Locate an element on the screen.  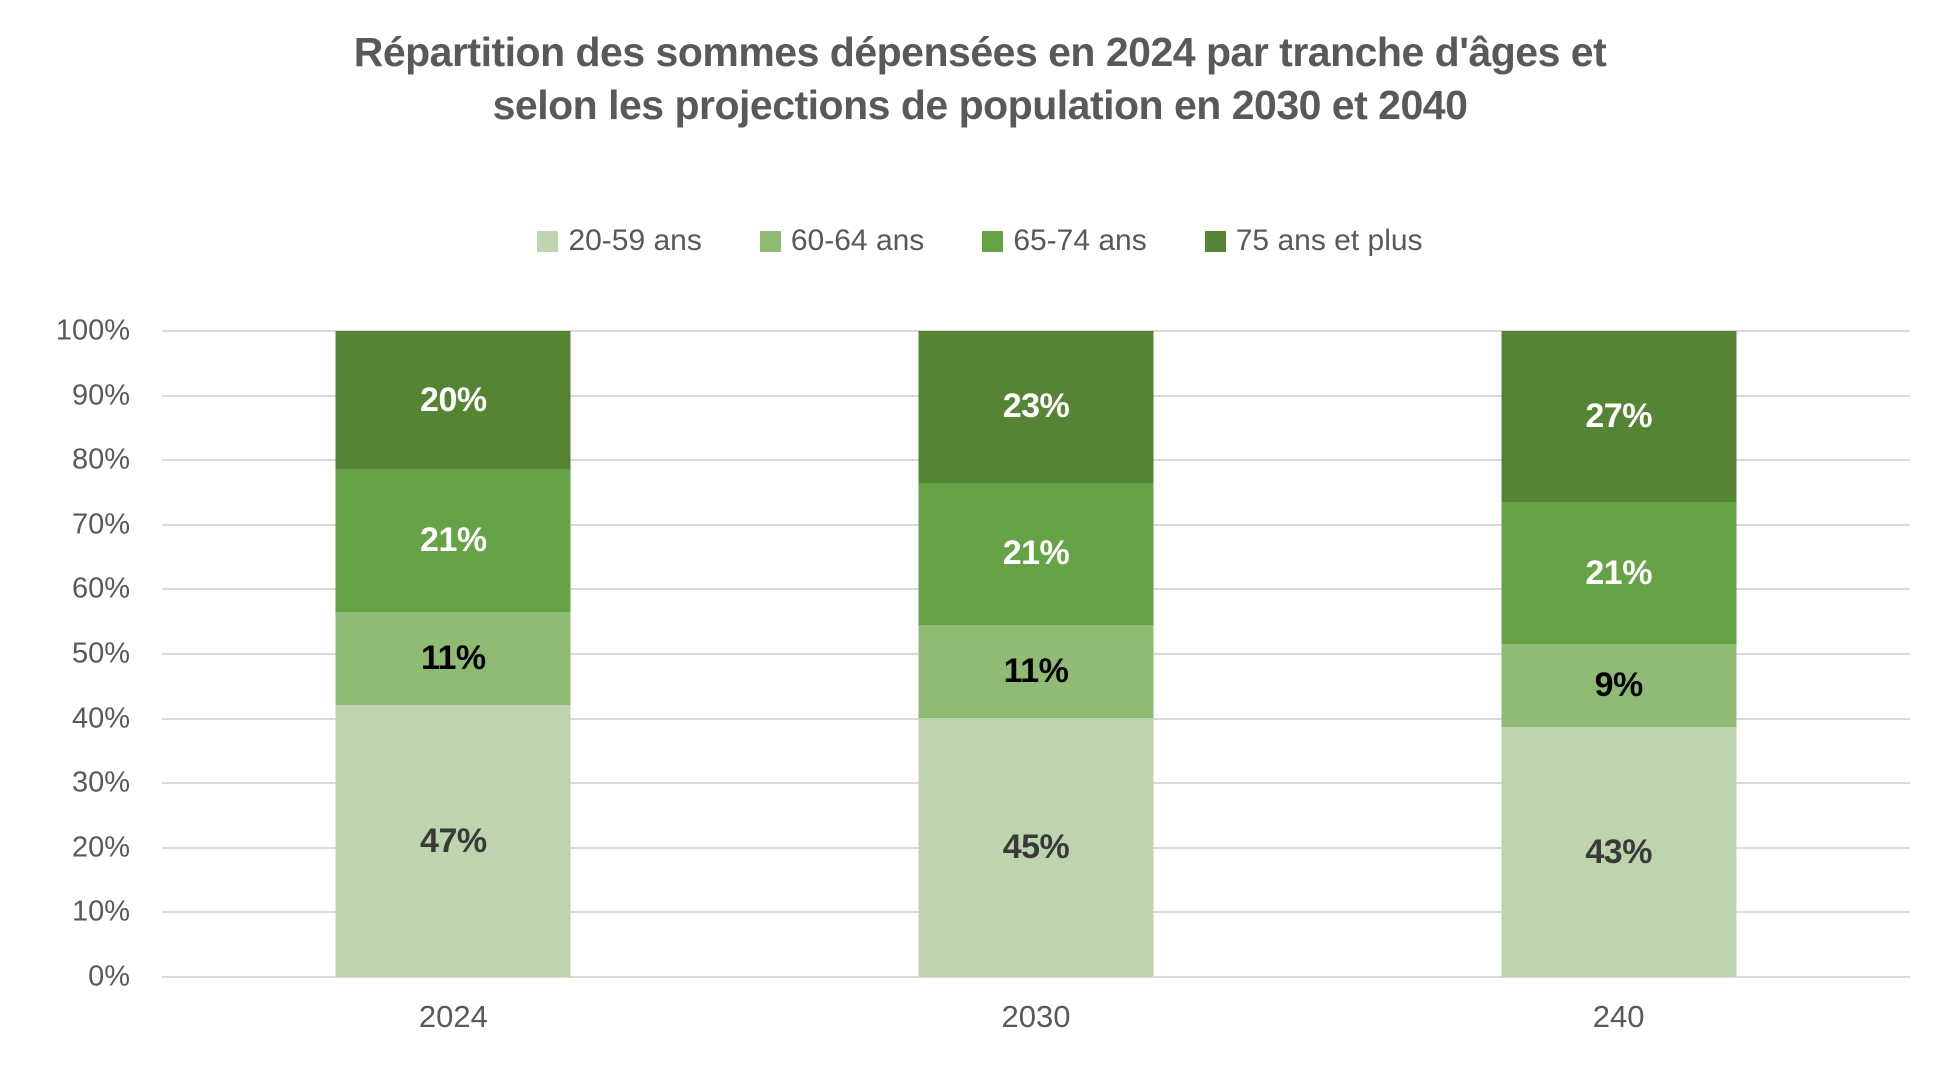
legend-label: 60-64 ans is located at coordinates (857, 240).